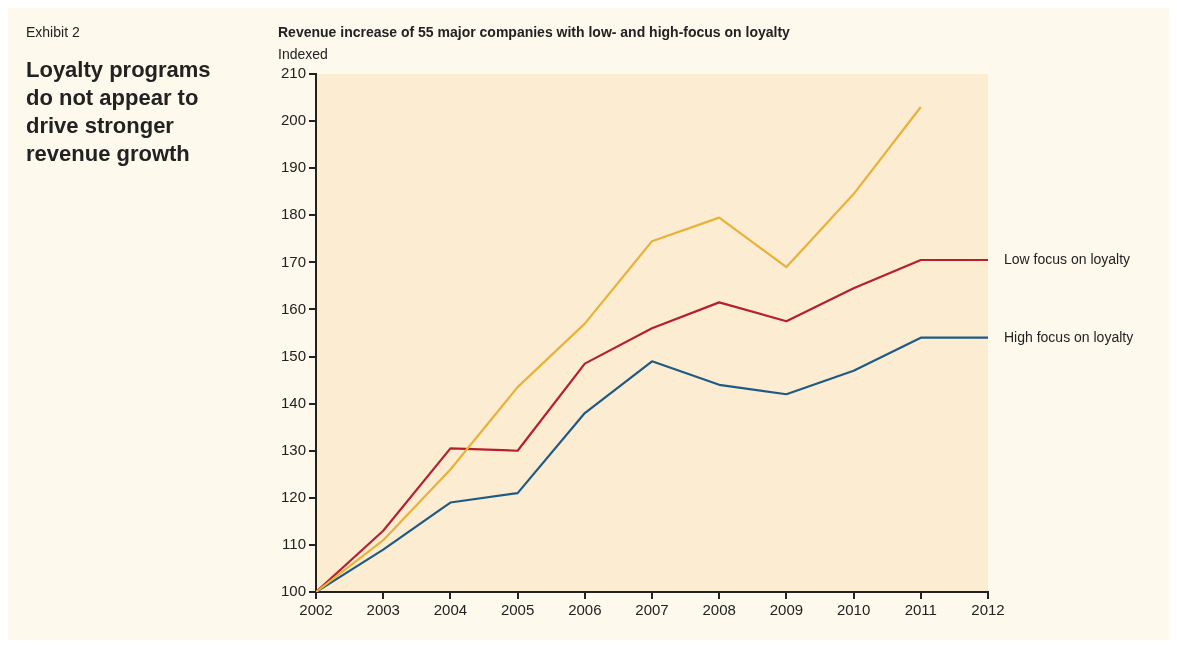 The width and height of the screenshot is (1177, 648). What do you see at coordinates (294, 167) in the screenshot?
I see `y-tick-label: 190` at bounding box center [294, 167].